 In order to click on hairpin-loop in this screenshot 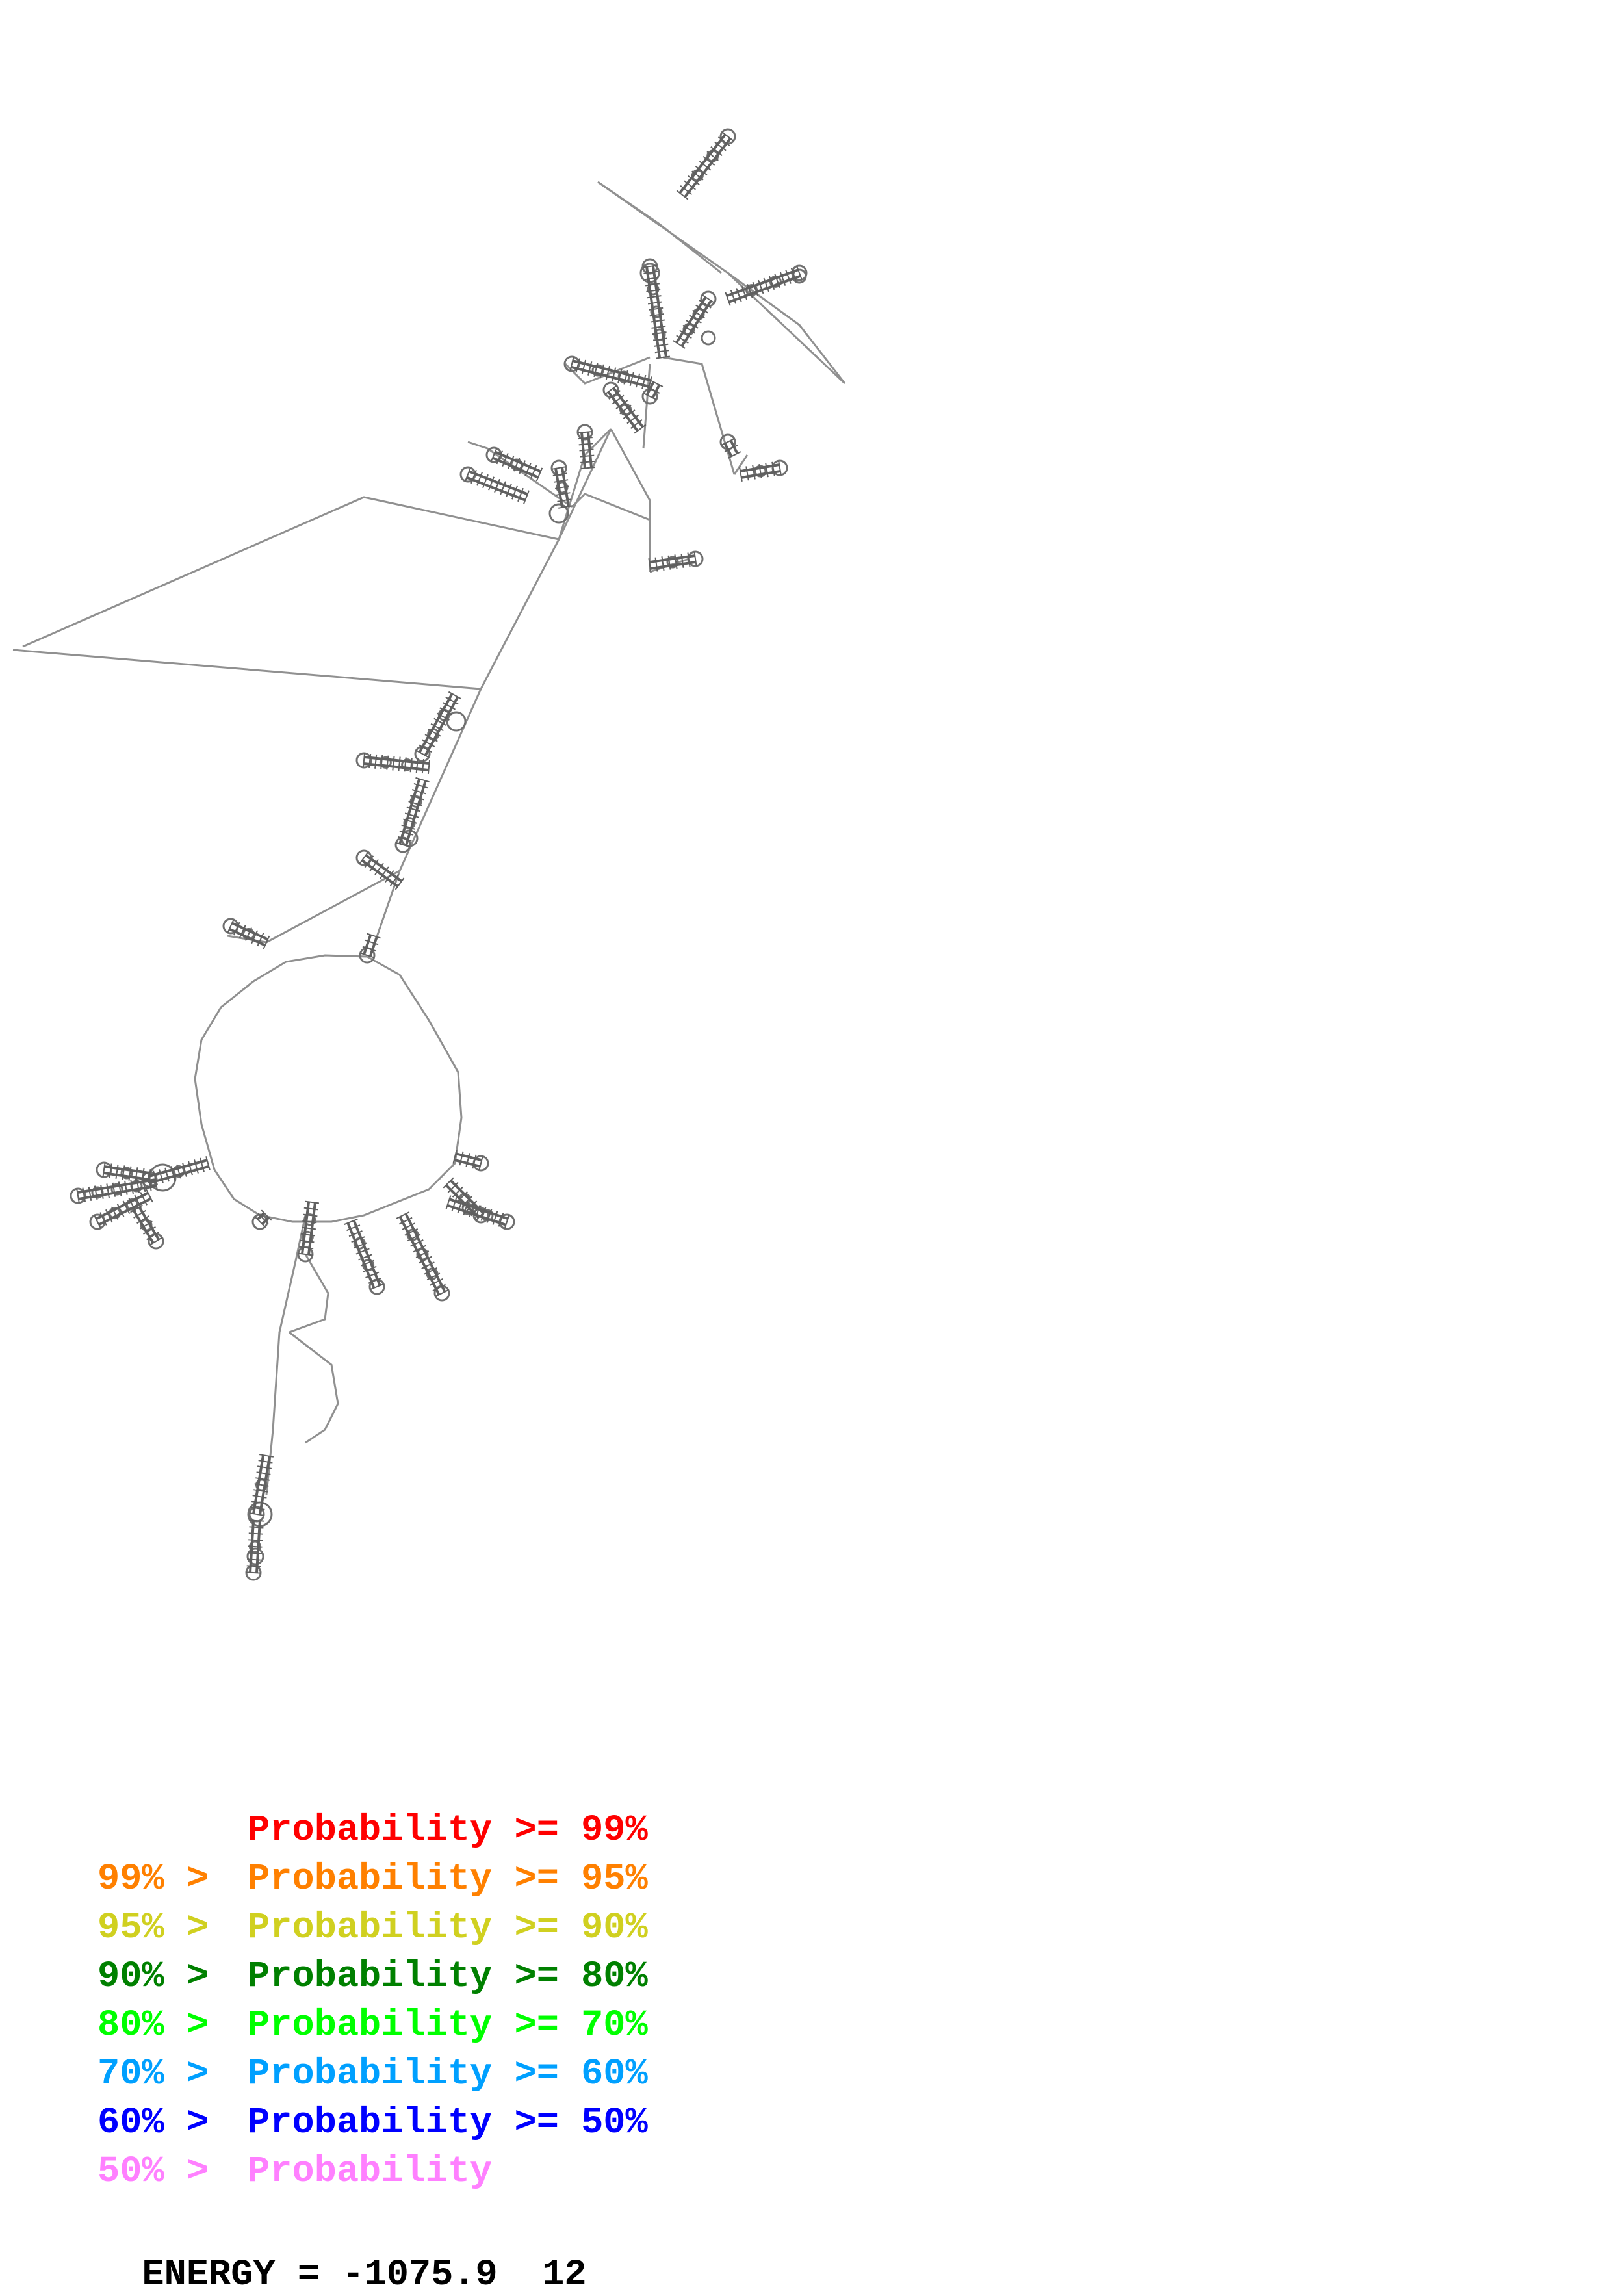, I will do `click(572, 363)`.